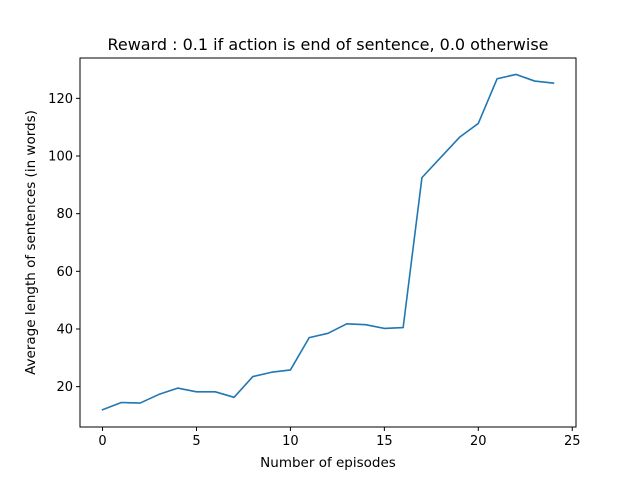  What do you see at coordinates (384, 441) in the screenshot?
I see `x-tick-label: 15` at bounding box center [384, 441].